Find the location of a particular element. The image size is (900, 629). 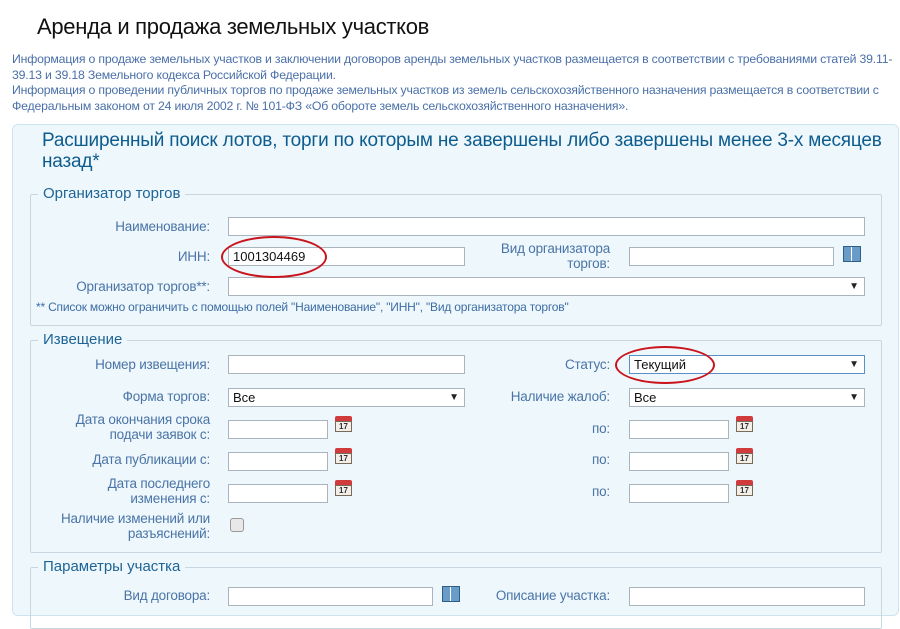

inn-label: ИНН: is located at coordinates (193, 256).